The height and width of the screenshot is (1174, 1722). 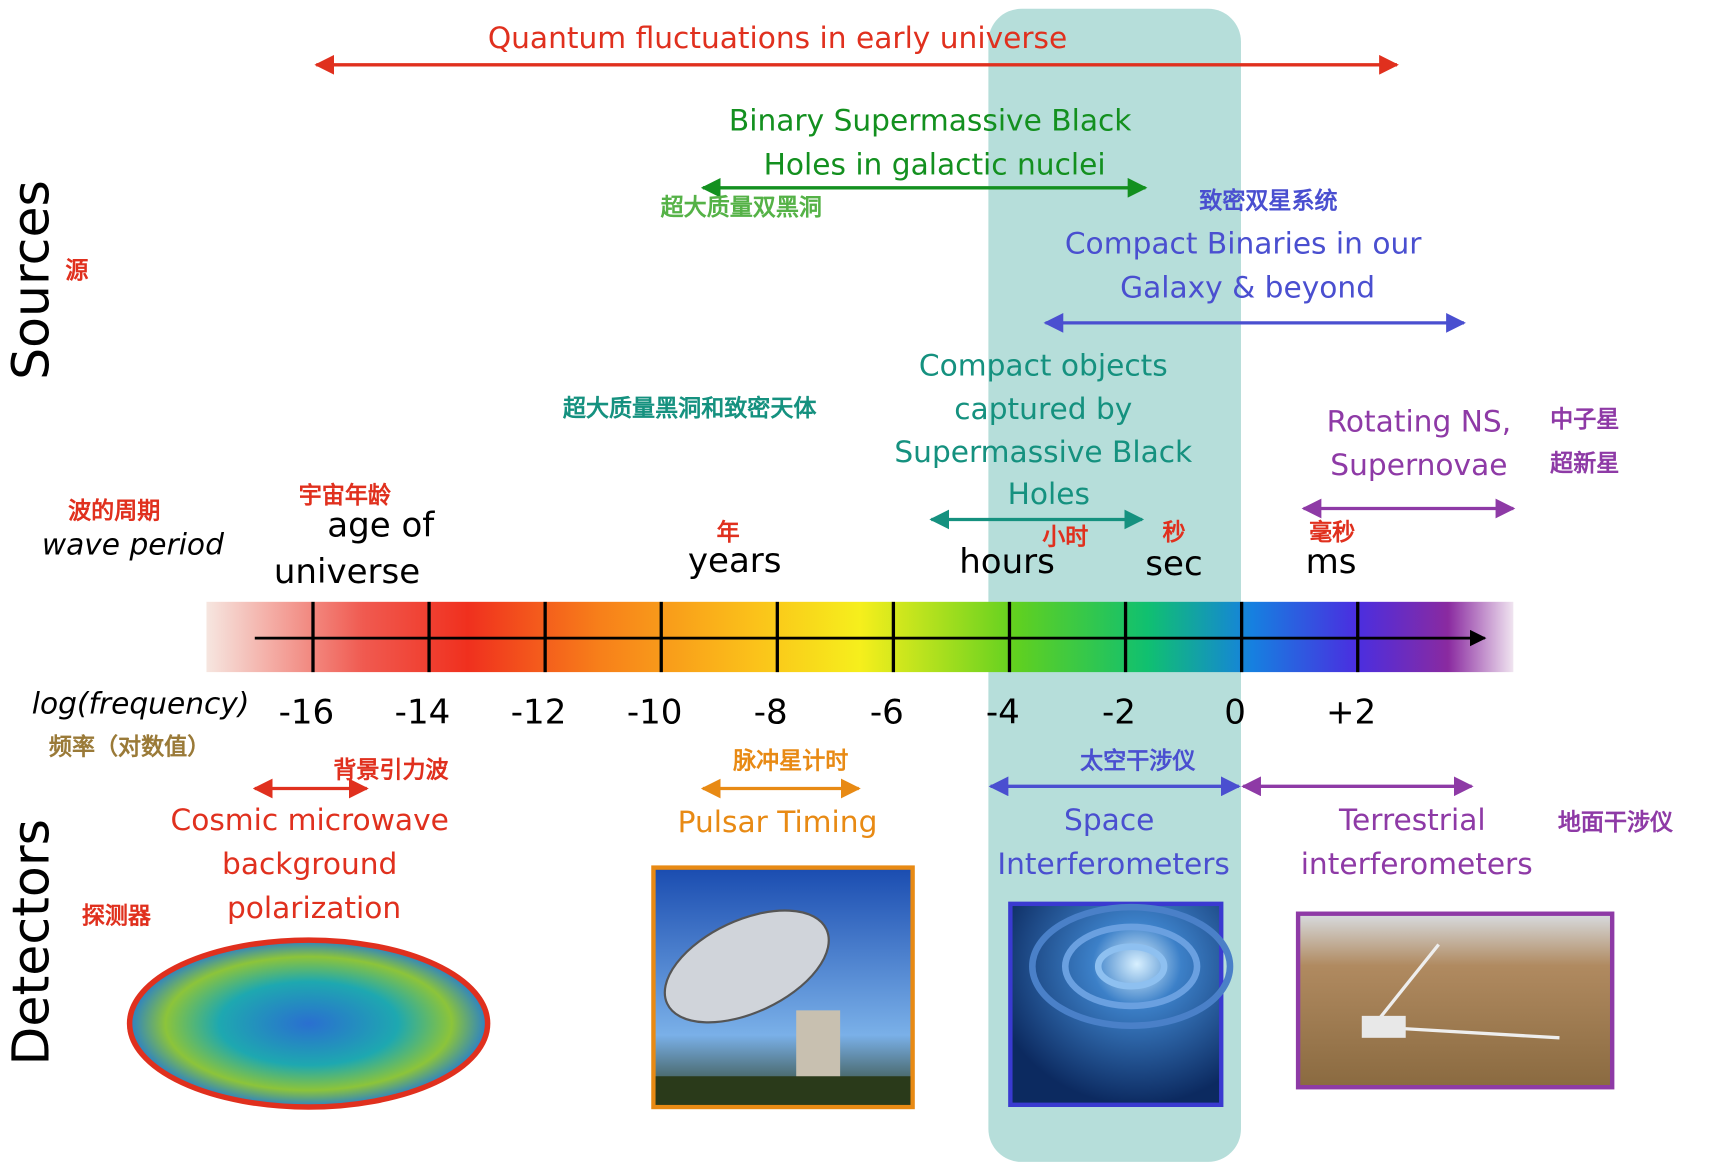 I want to click on source-label: Compact objects, so click(x=1043, y=364).